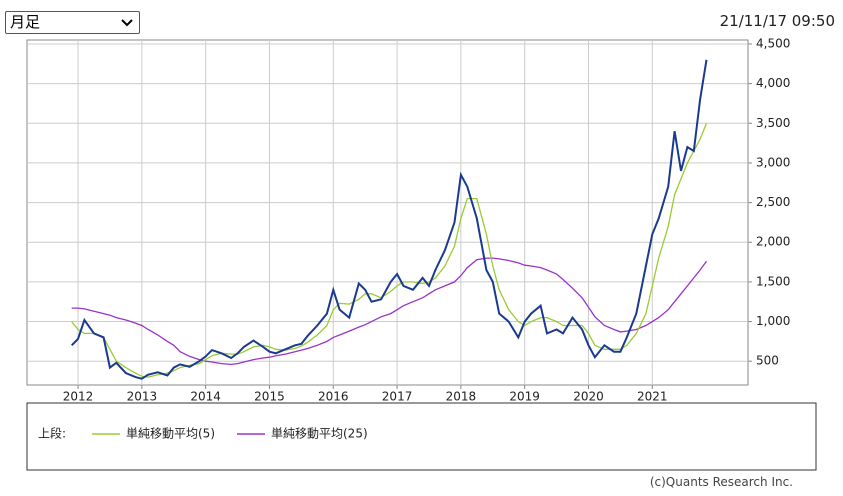 This screenshot has height=496, width=843. Describe the element at coordinates (777, 21) in the screenshot. I see `timestamp: 21/11/17 09:50` at that location.